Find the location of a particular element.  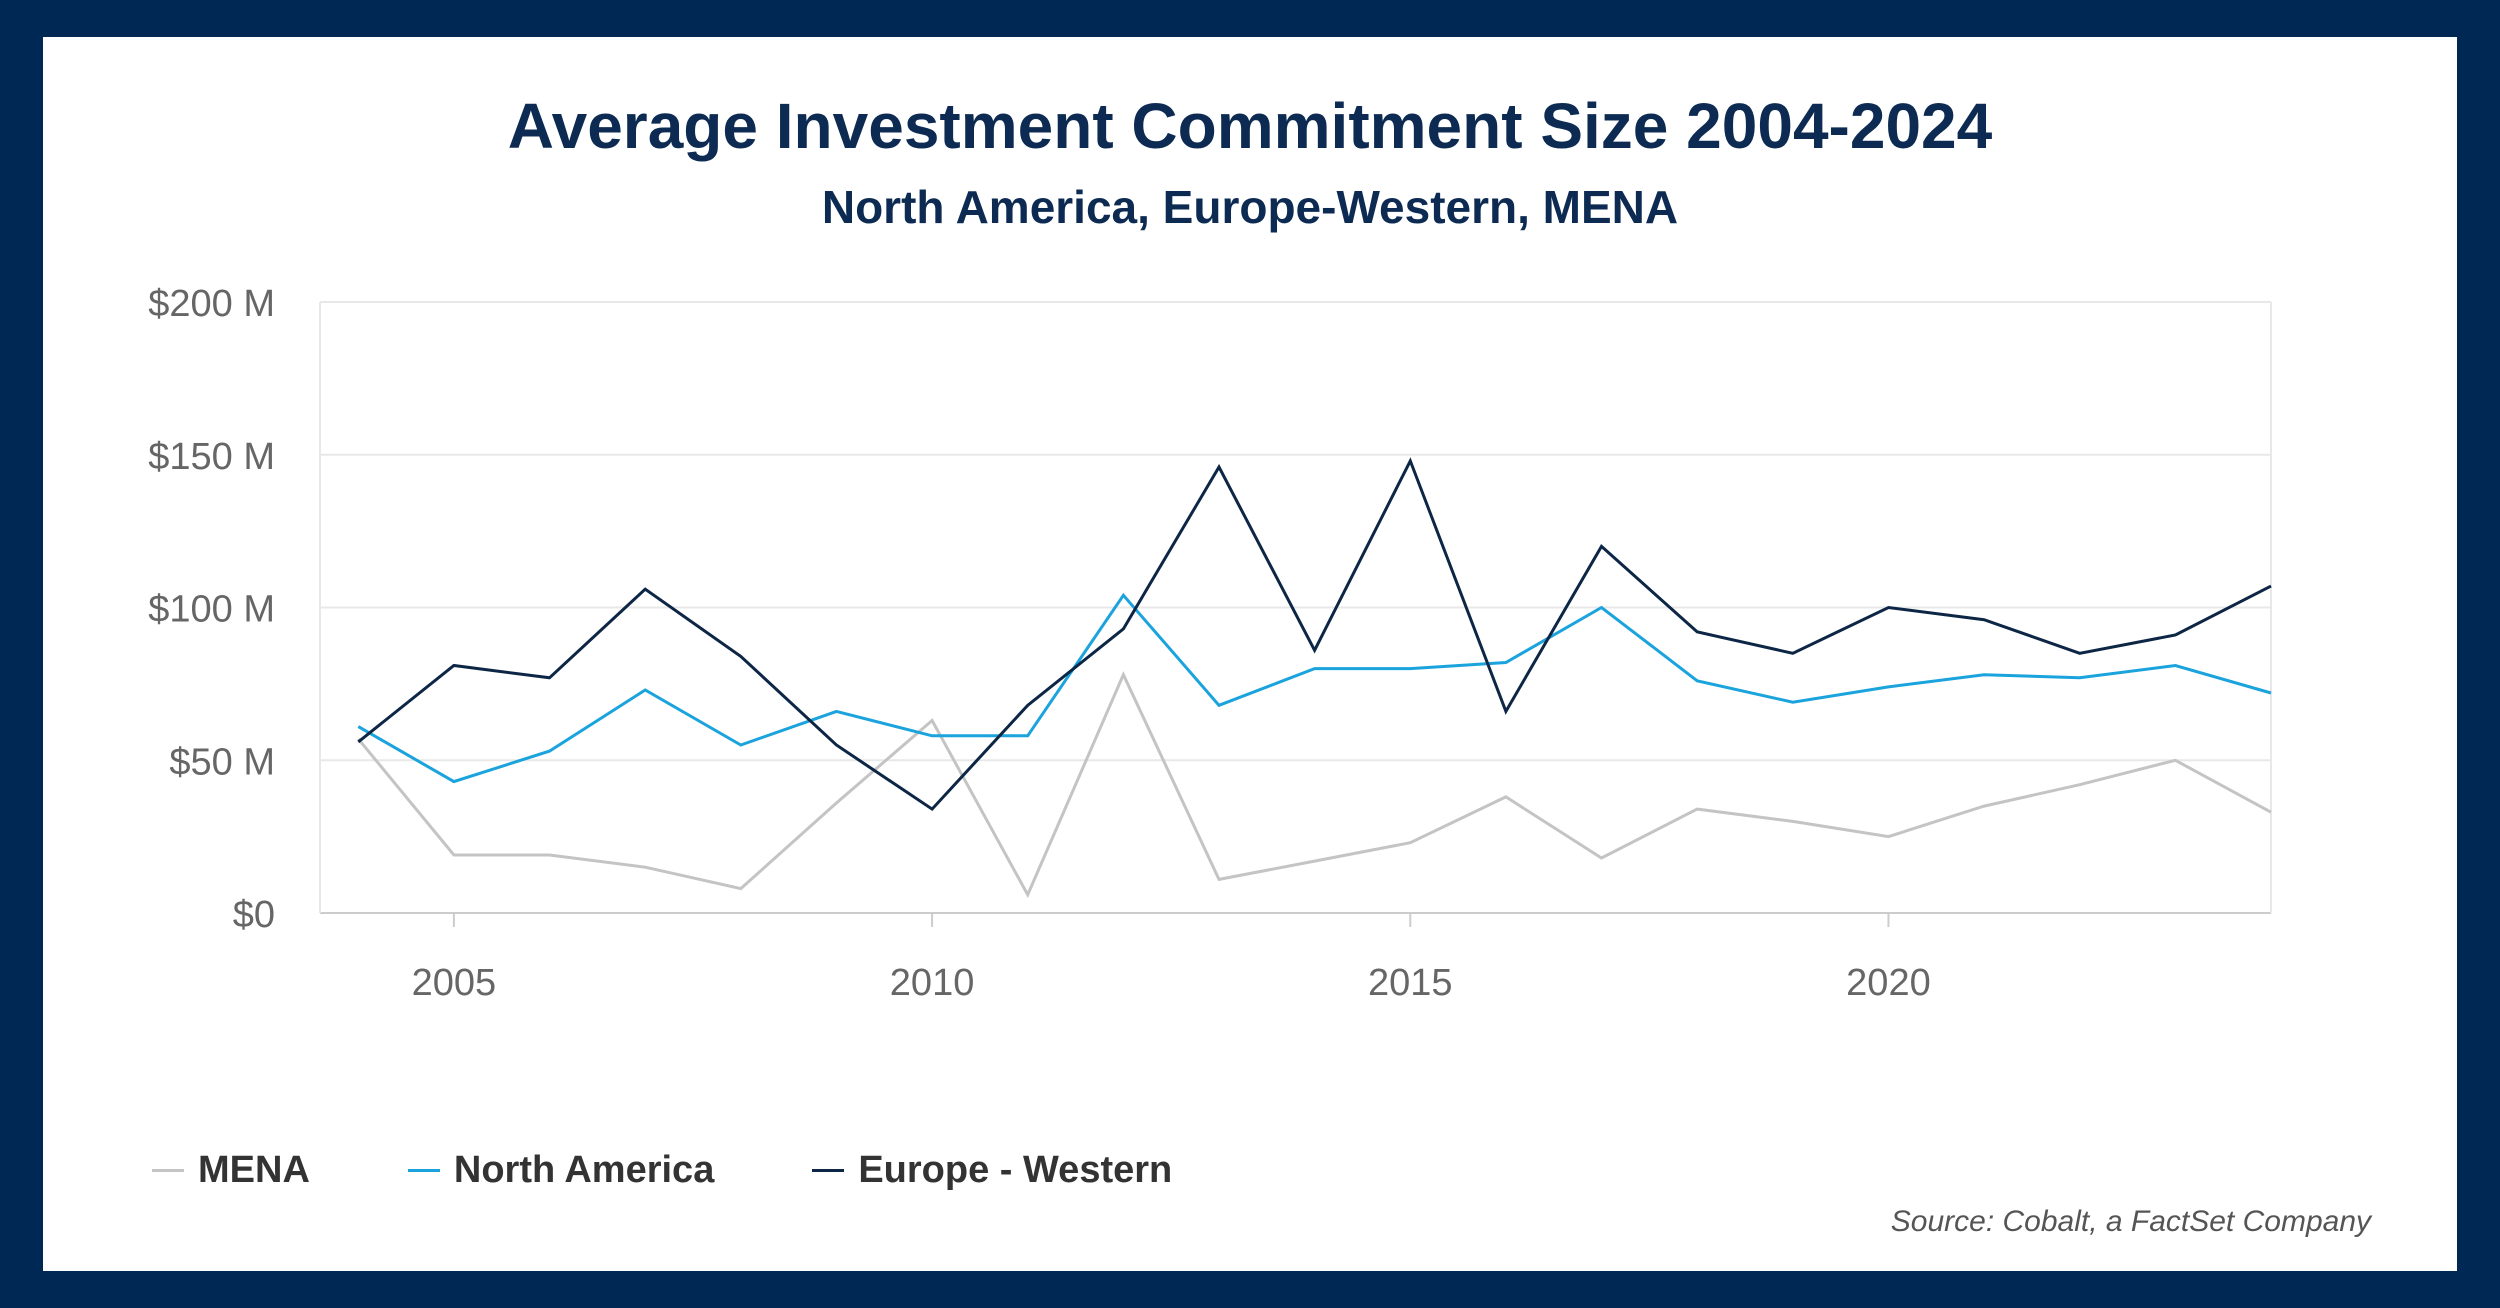

chart-subtitle: North America, Europe-Western, MENA is located at coordinates (1250, 207).